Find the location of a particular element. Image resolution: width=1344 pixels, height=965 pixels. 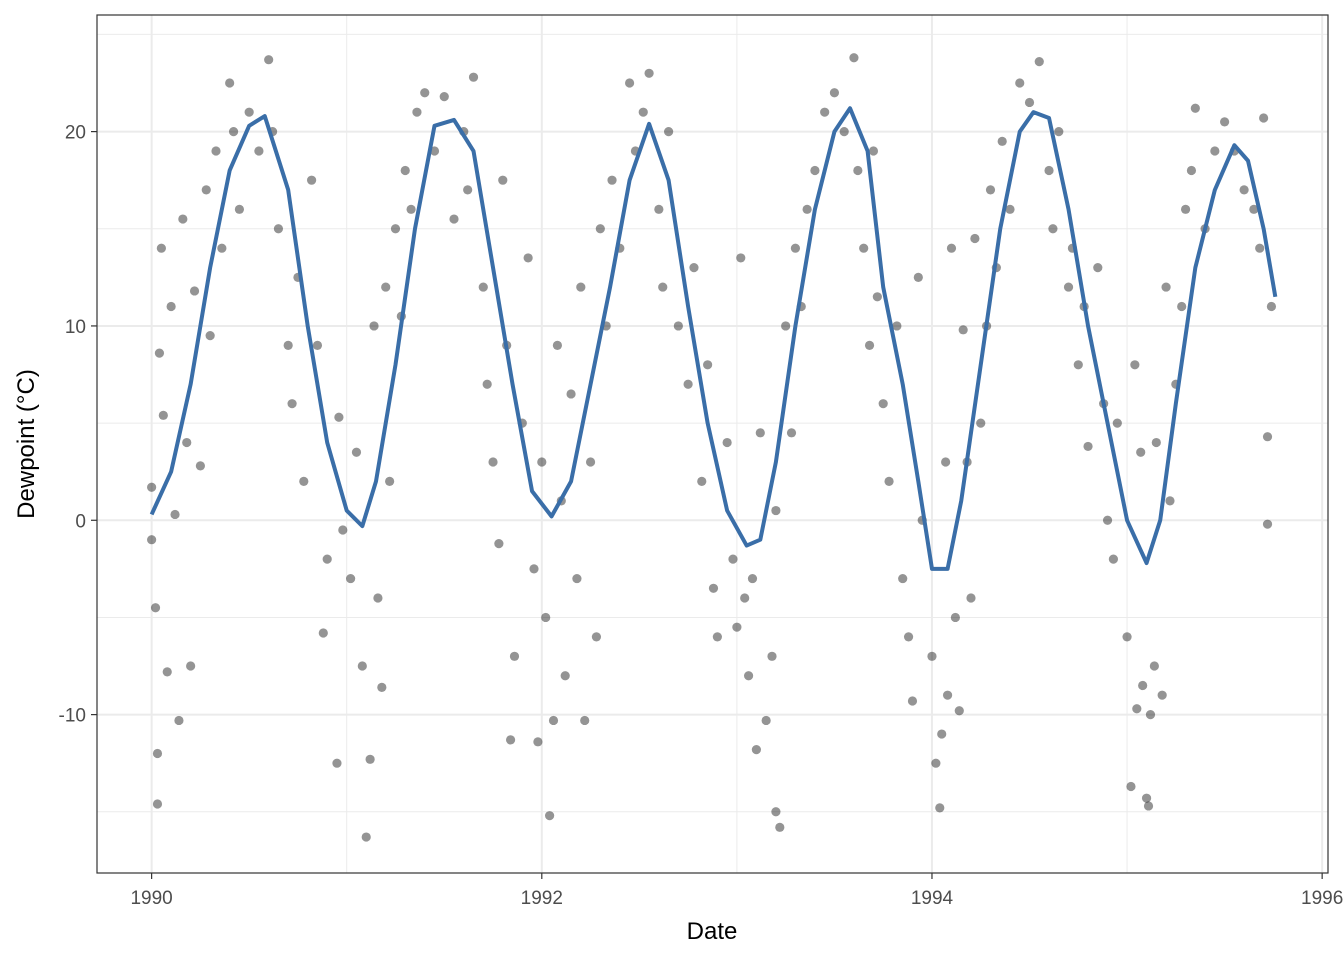

y-tick-label: 10 is located at coordinates (75, 327).